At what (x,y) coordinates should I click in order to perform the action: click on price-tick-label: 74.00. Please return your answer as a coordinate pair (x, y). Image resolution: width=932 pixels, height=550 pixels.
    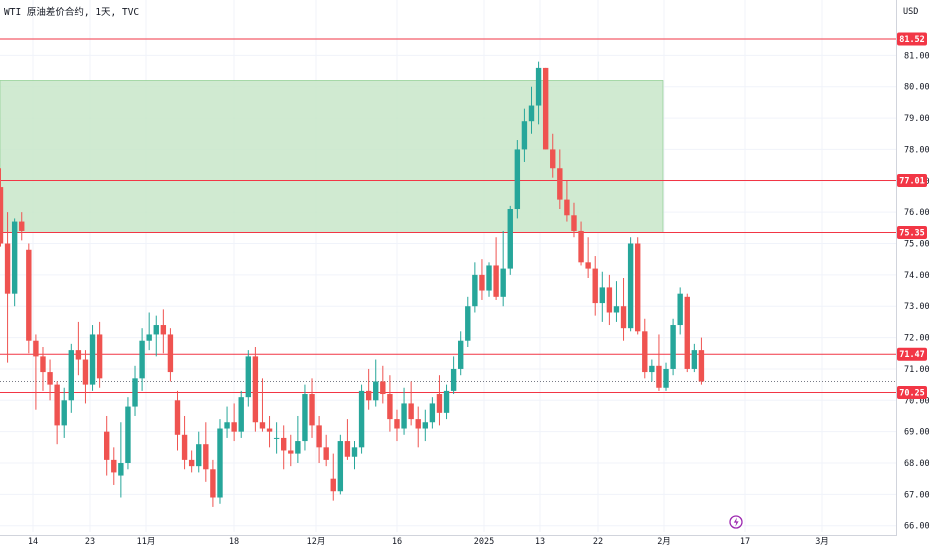
    Looking at the image, I should click on (917, 276).